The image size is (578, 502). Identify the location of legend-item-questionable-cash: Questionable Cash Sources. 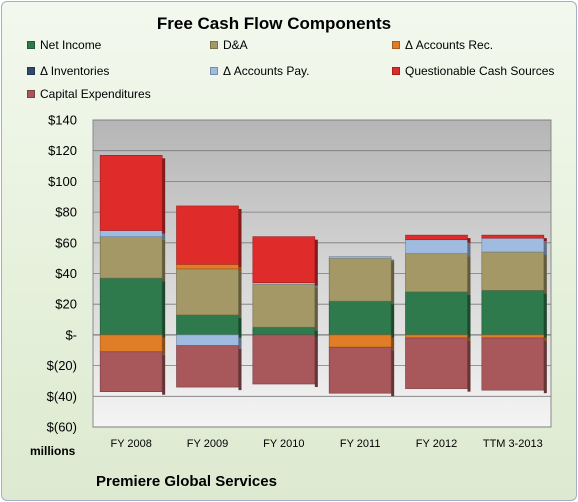
(473, 71).